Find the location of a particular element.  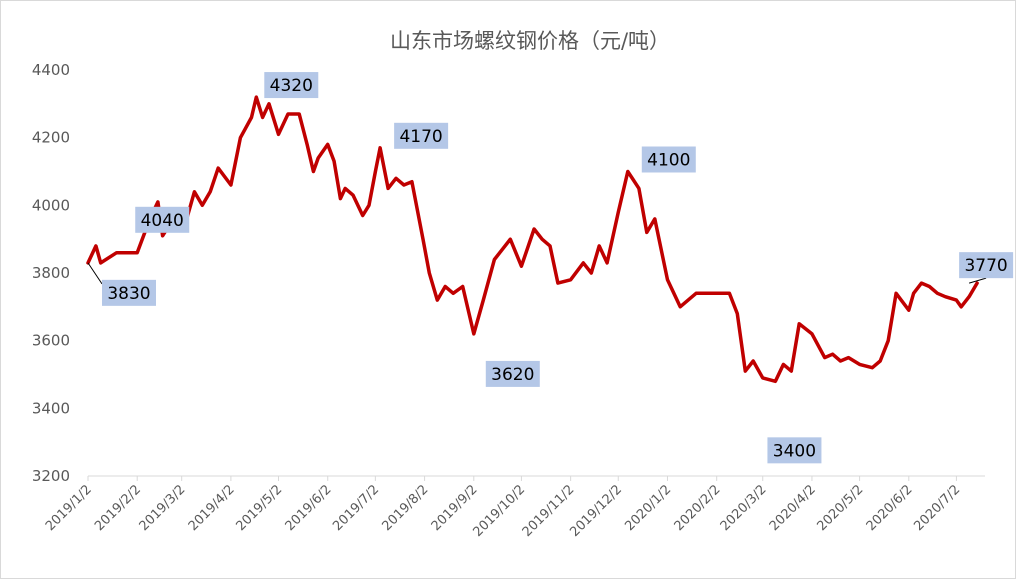

y-tick-label: 3400 is located at coordinates (51, 408).